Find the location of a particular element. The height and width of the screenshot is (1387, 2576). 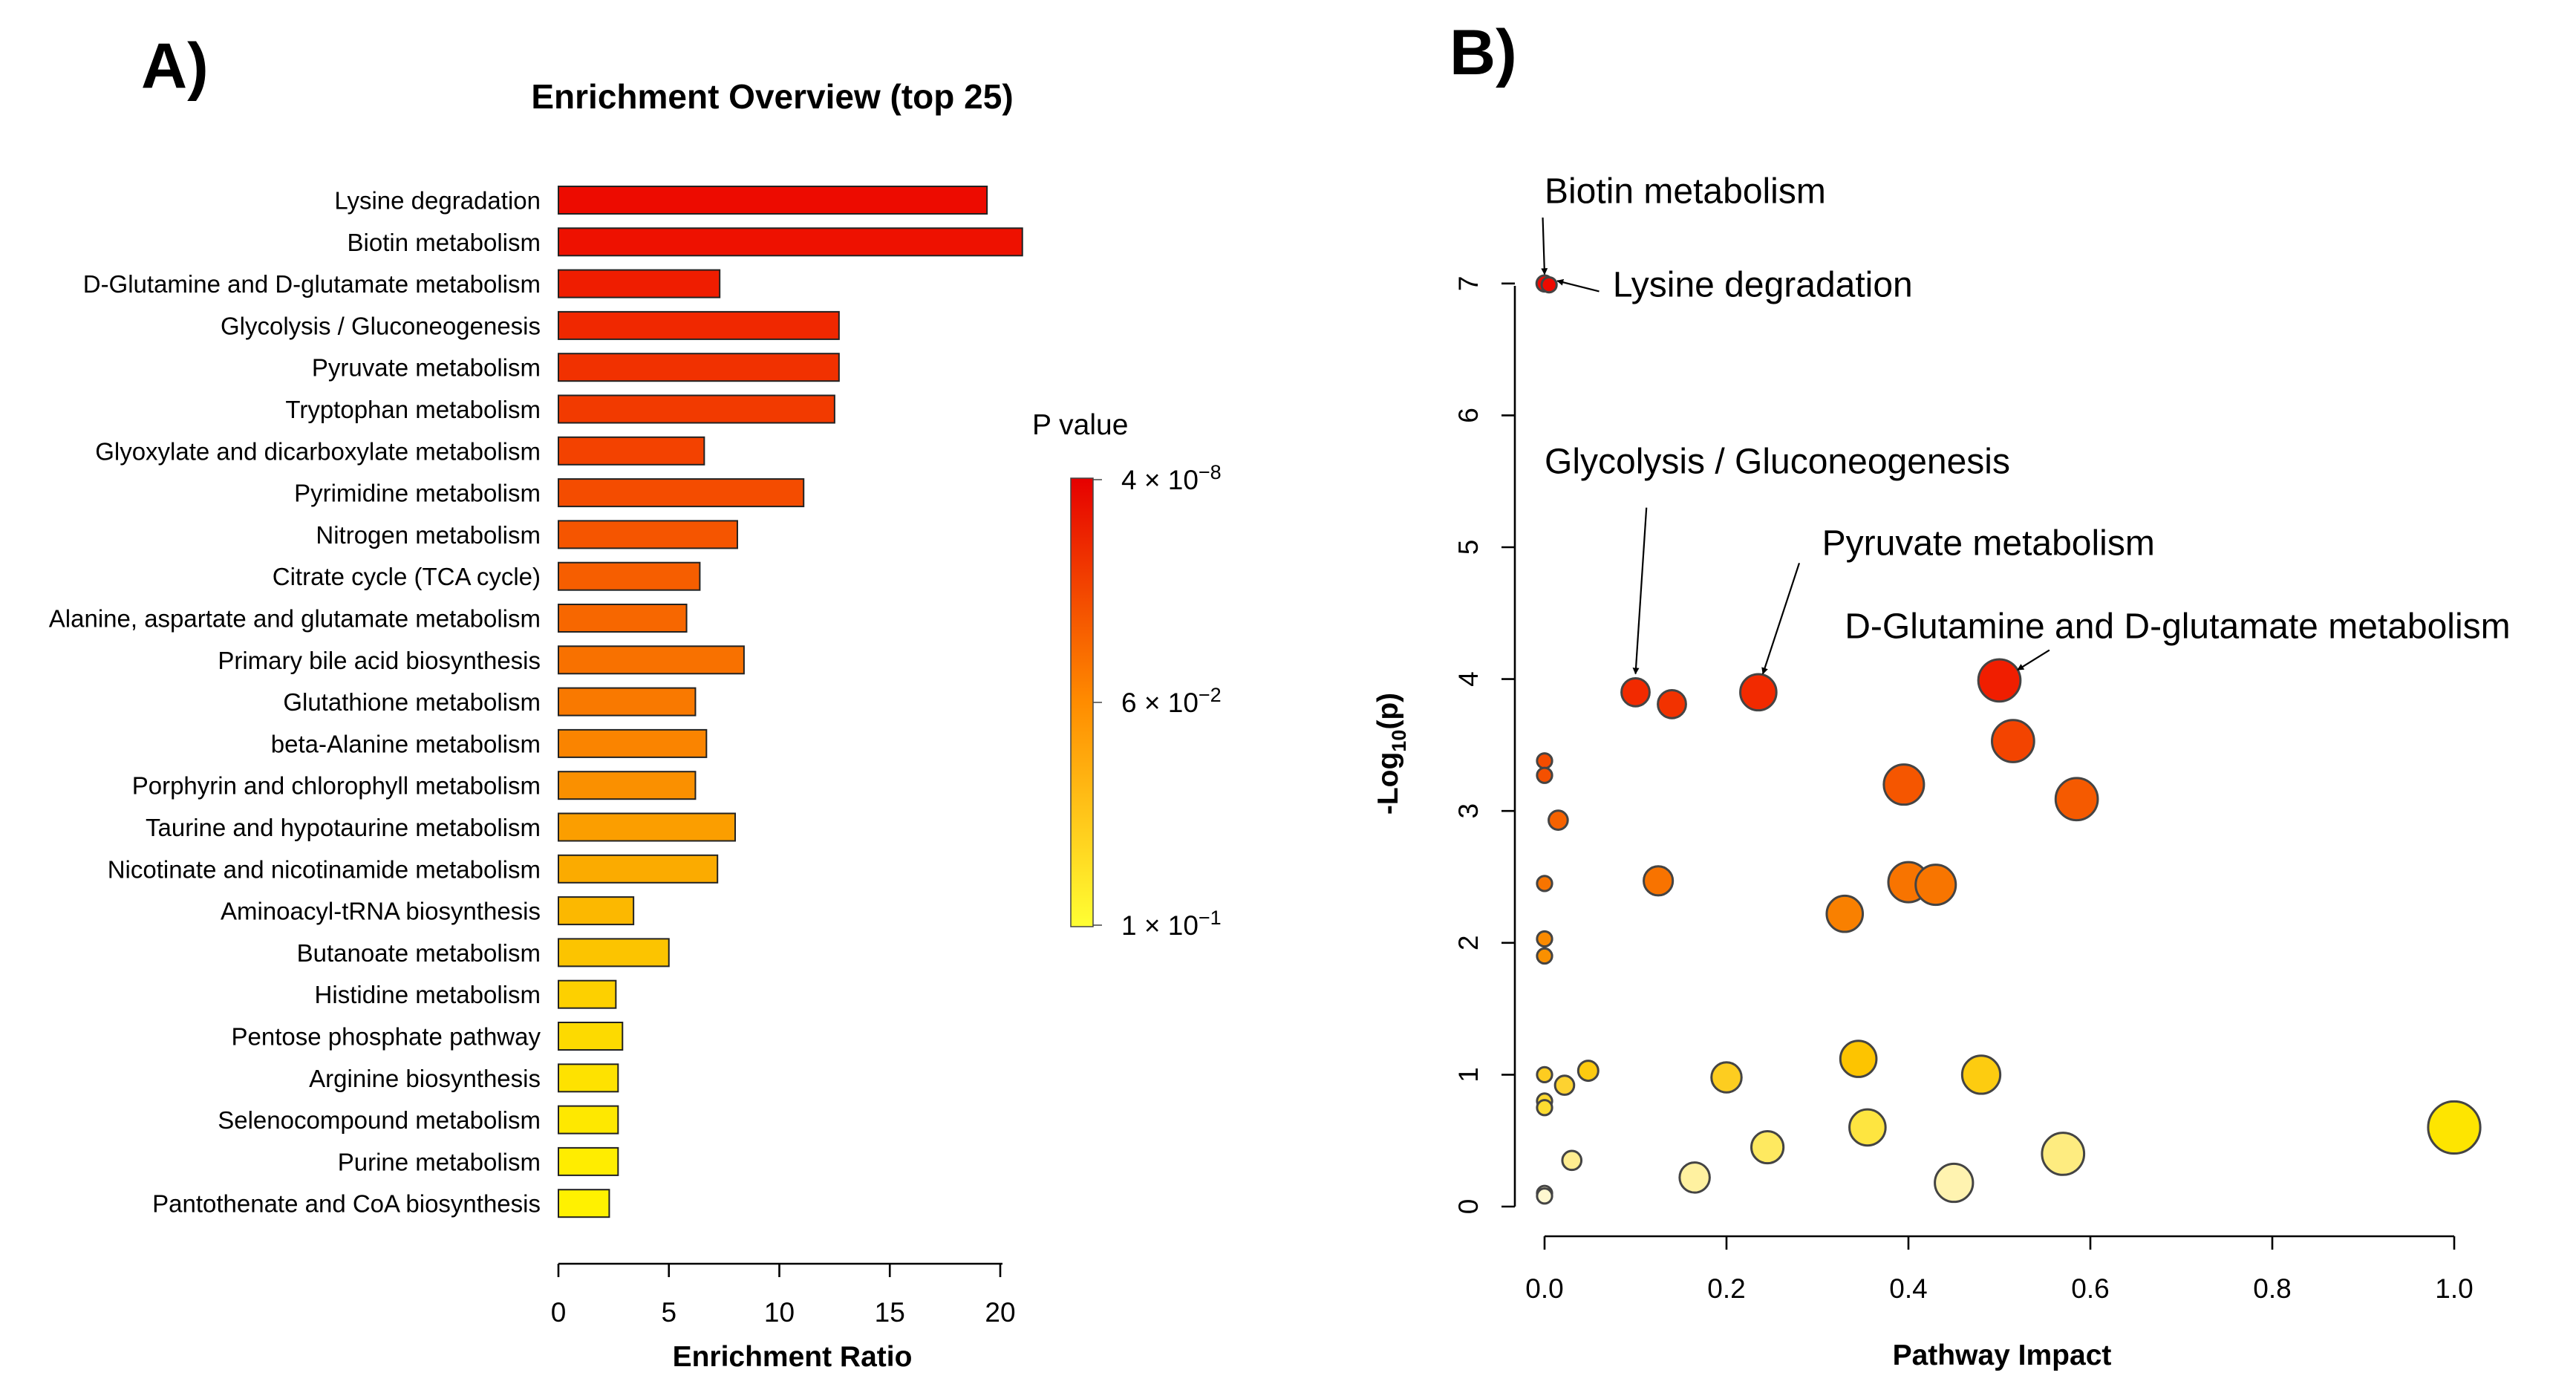

panel-b-label: B) is located at coordinates (1483, 52).